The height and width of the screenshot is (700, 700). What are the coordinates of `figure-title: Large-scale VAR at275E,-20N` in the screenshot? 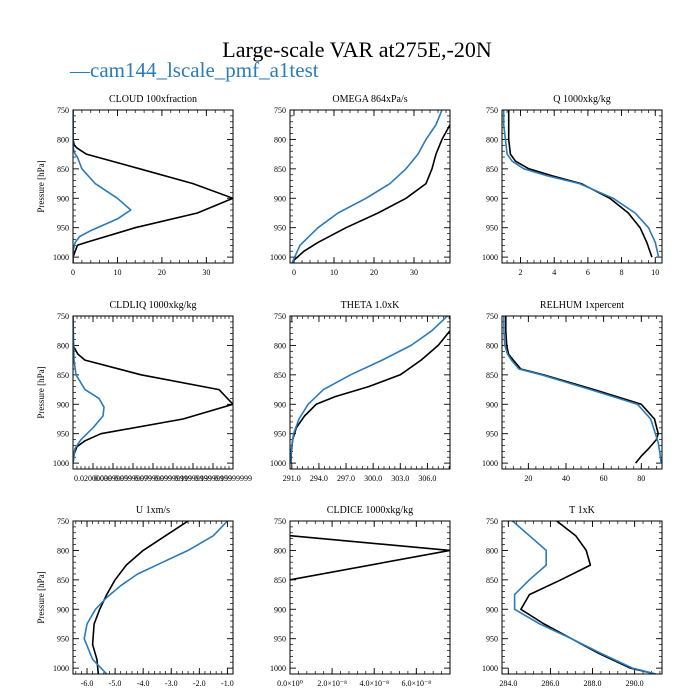 It's located at (357, 49).